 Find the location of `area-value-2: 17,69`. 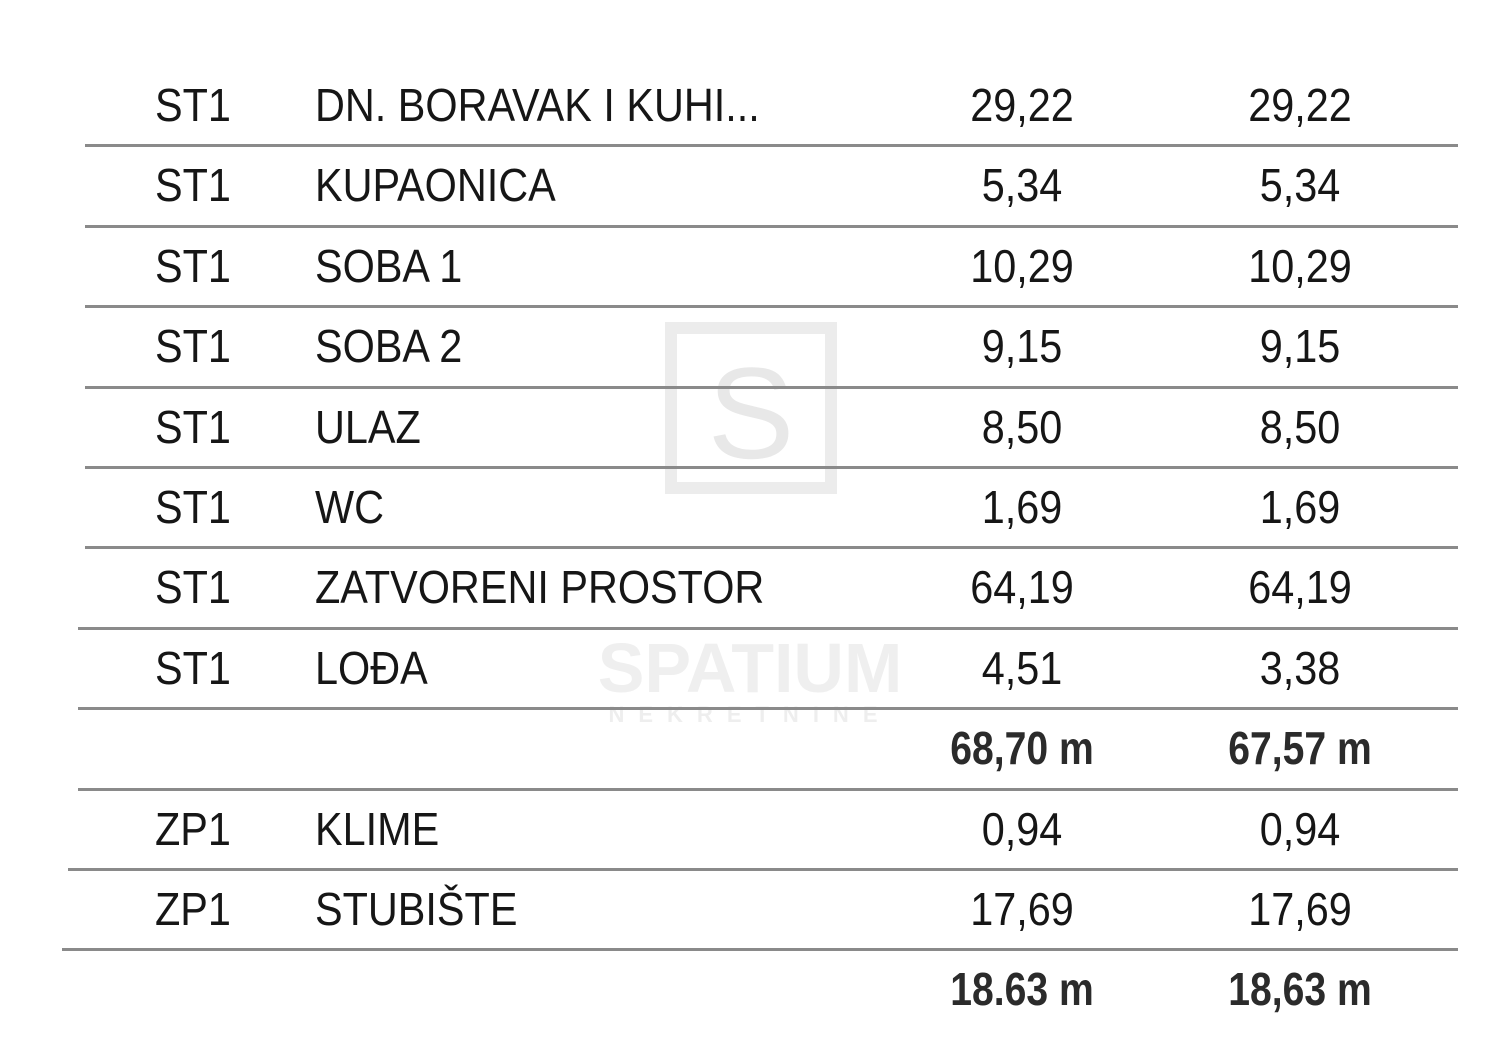

area-value-2: 17,69 is located at coordinates (1300, 909).